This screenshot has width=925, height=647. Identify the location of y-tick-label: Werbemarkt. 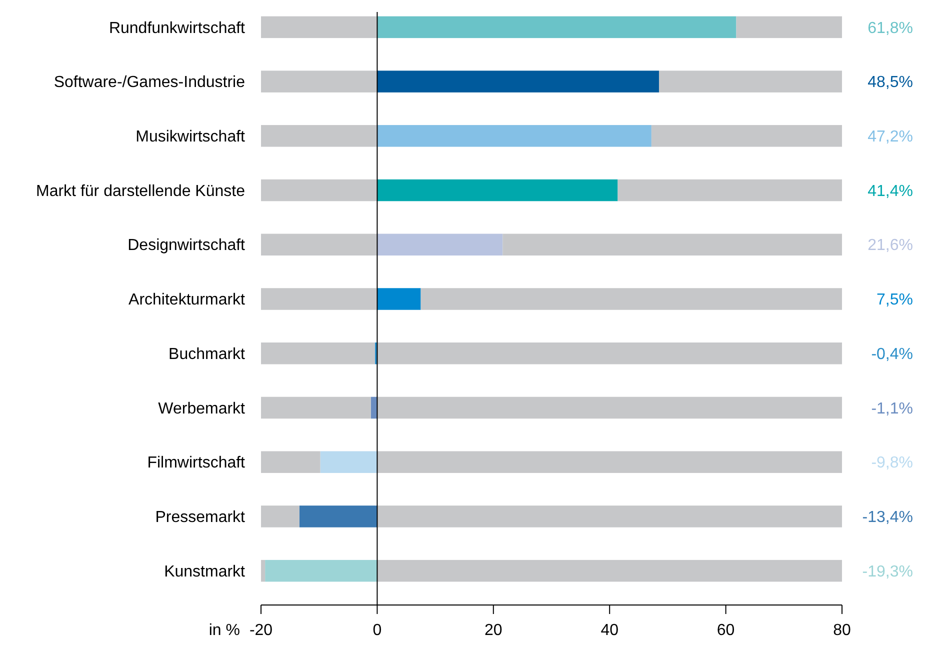
(202, 409).